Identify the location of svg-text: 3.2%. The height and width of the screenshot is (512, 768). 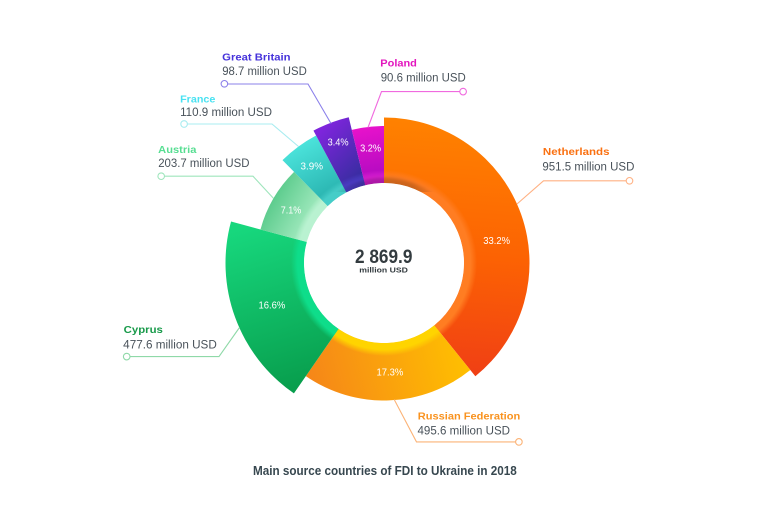
(370, 149).